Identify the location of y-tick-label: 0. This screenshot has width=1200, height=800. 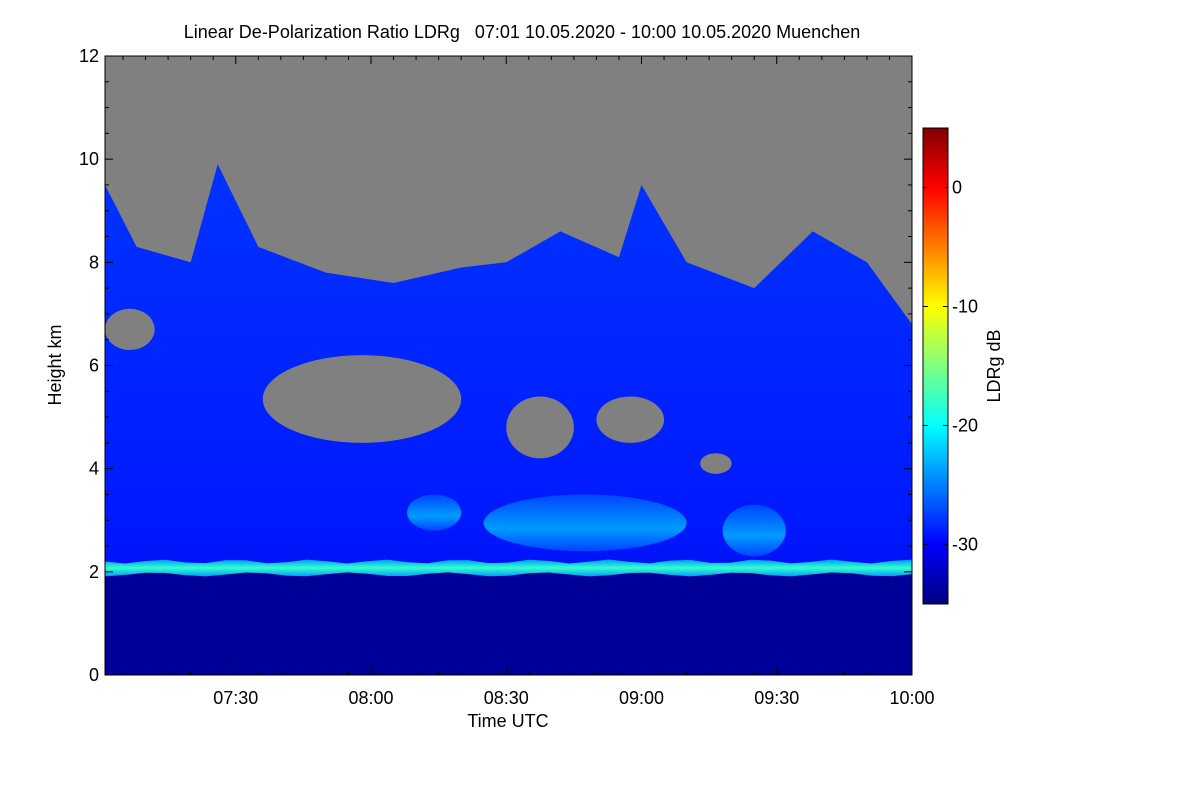
(94, 675).